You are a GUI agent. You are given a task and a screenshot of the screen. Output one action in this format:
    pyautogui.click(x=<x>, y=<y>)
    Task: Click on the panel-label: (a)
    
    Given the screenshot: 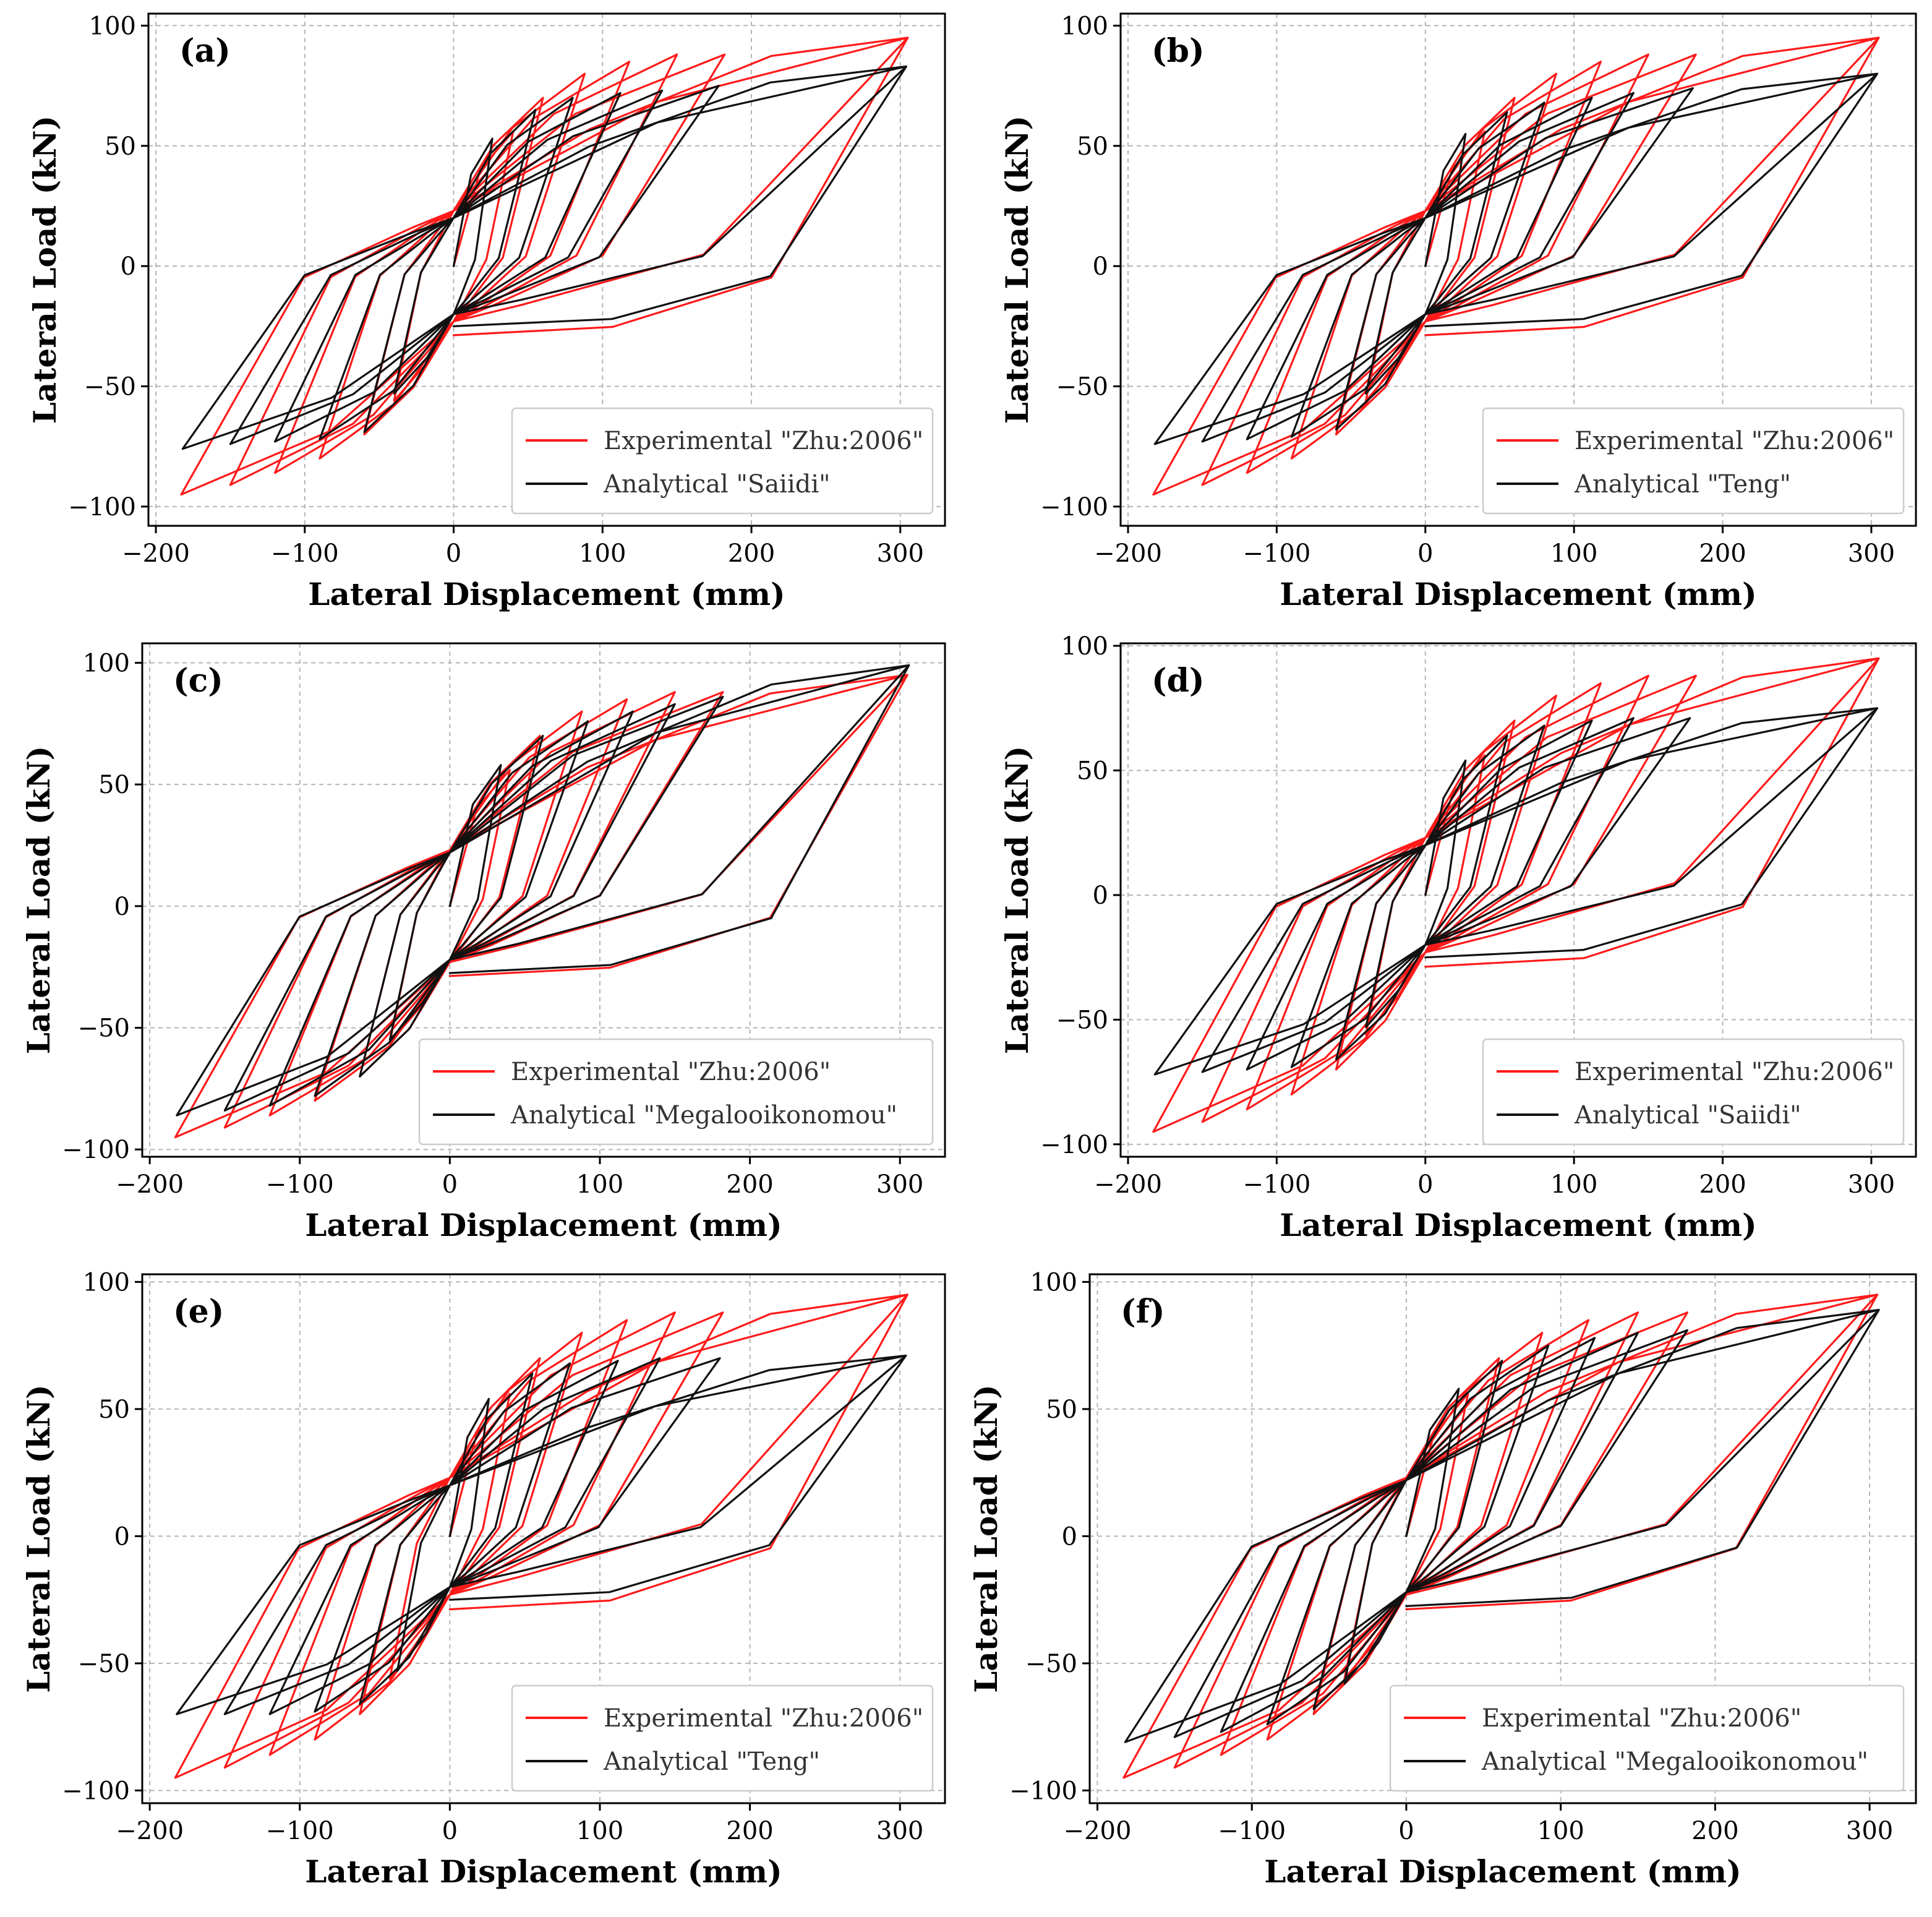 What is the action you would take?
    pyautogui.click(x=205, y=51)
    